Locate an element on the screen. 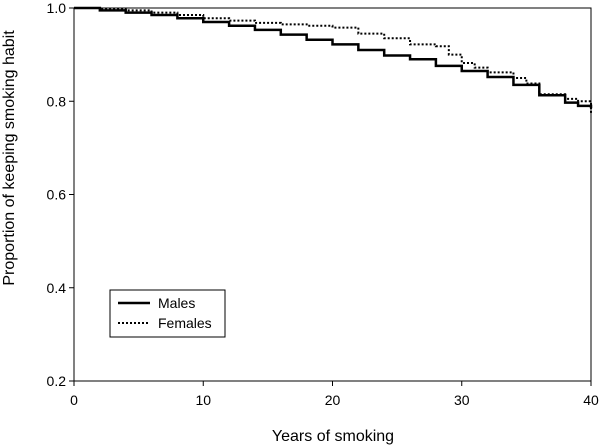  legend-label-males: Males is located at coordinates (176, 303).